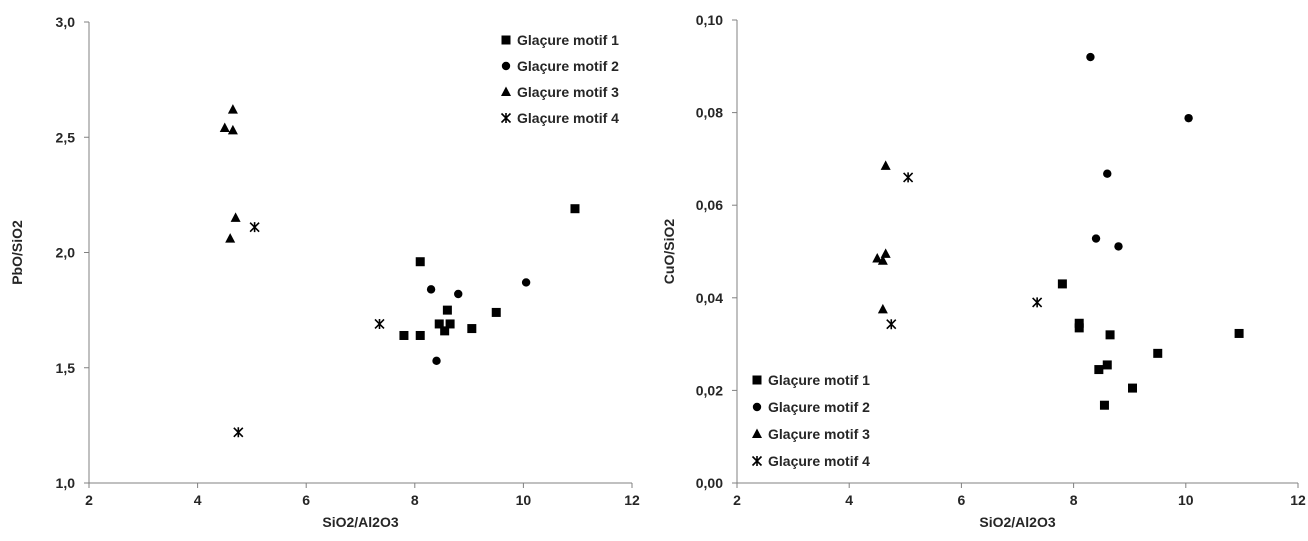 Image resolution: width=1308 pixels, height=541 pixels. Describe the element at coordinates (66, 253) in the screenshot. I see `y-tick-label: 2,0` at that location.